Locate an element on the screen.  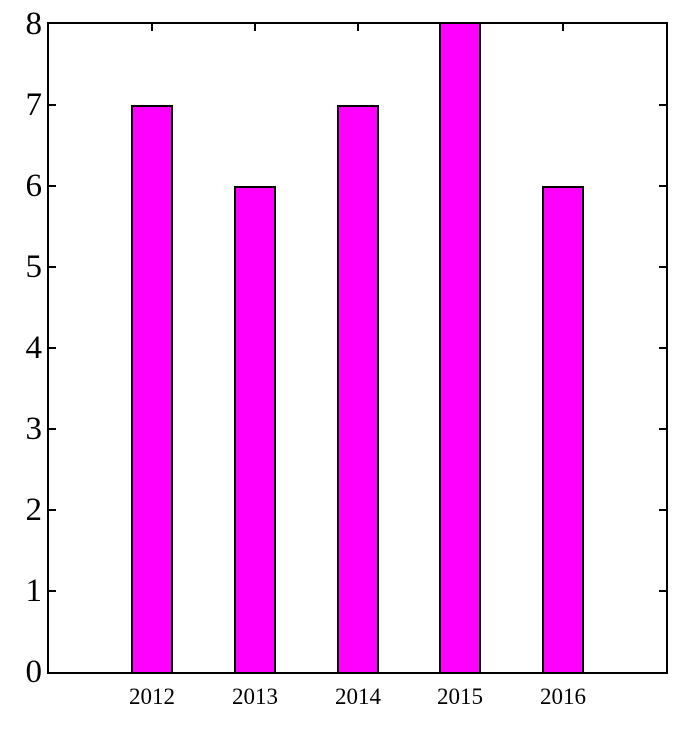
bar-2012 is located at coordinates (152, 388).